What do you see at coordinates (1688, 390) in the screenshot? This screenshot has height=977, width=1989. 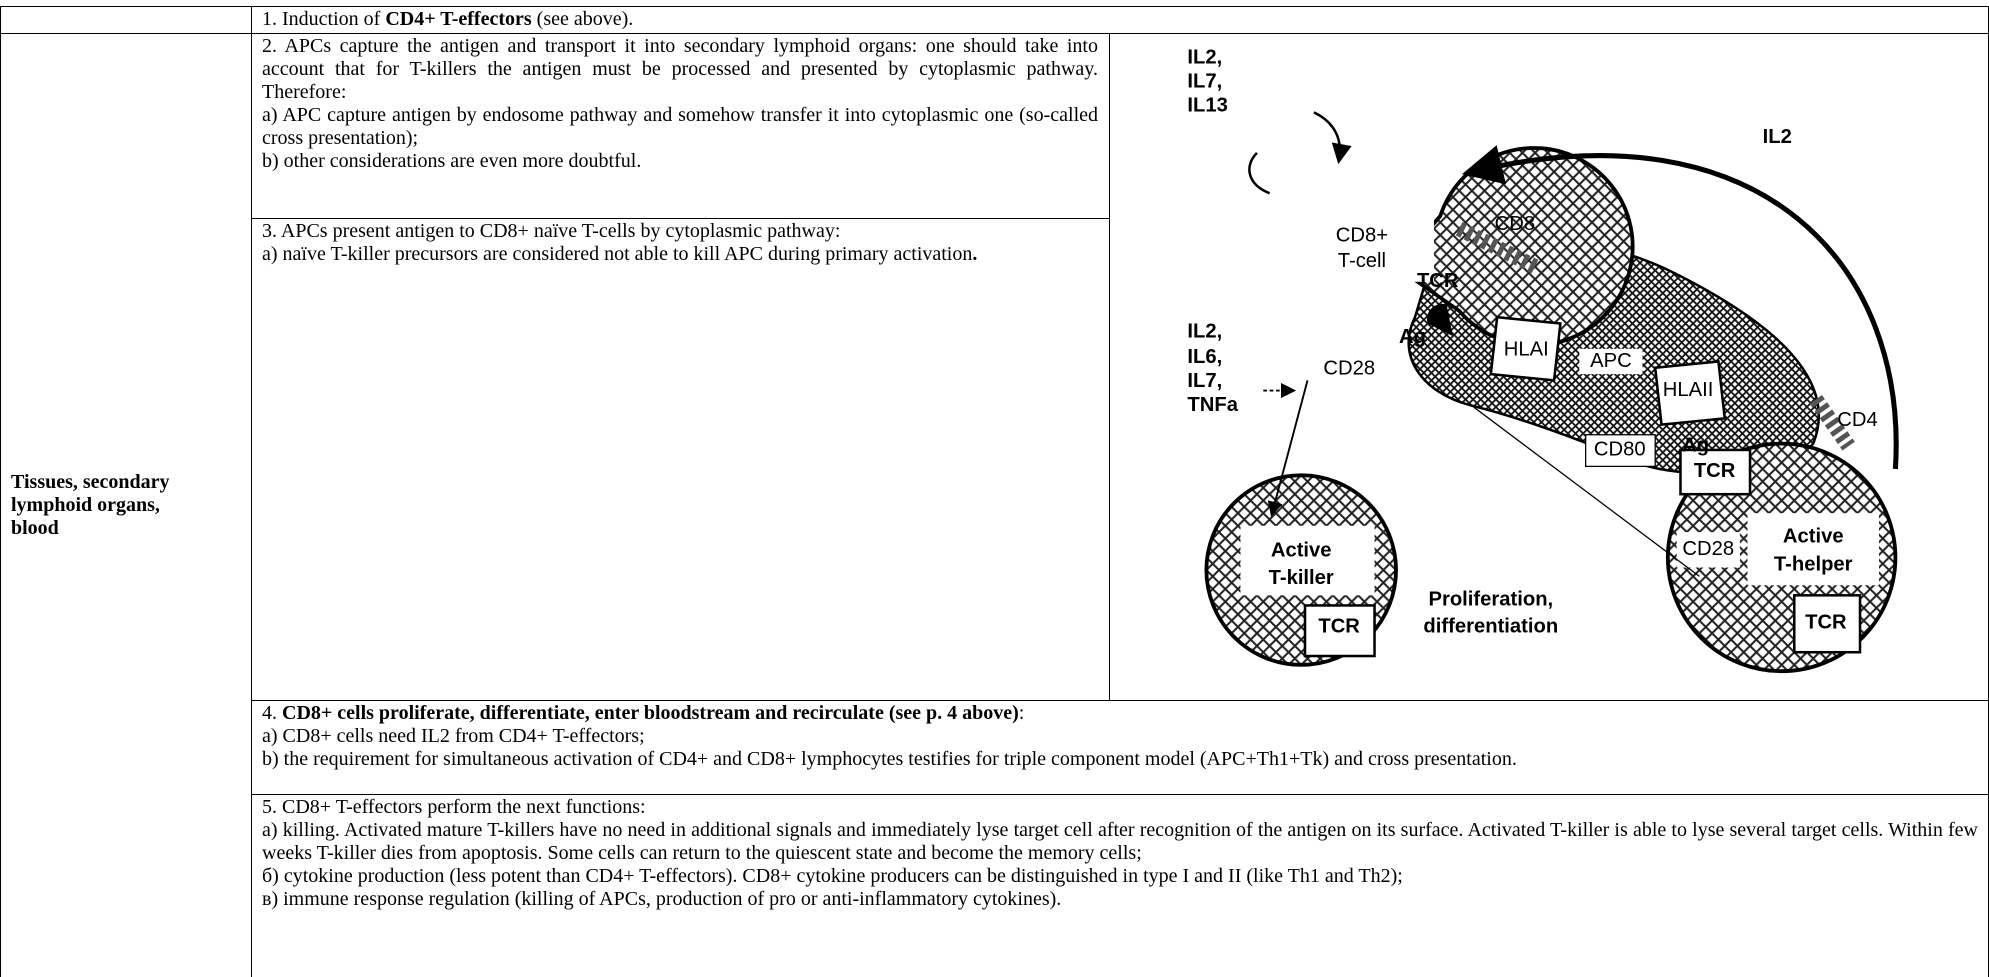 I see `diagram-label: HLAII` at bounding box center [1688, 390].